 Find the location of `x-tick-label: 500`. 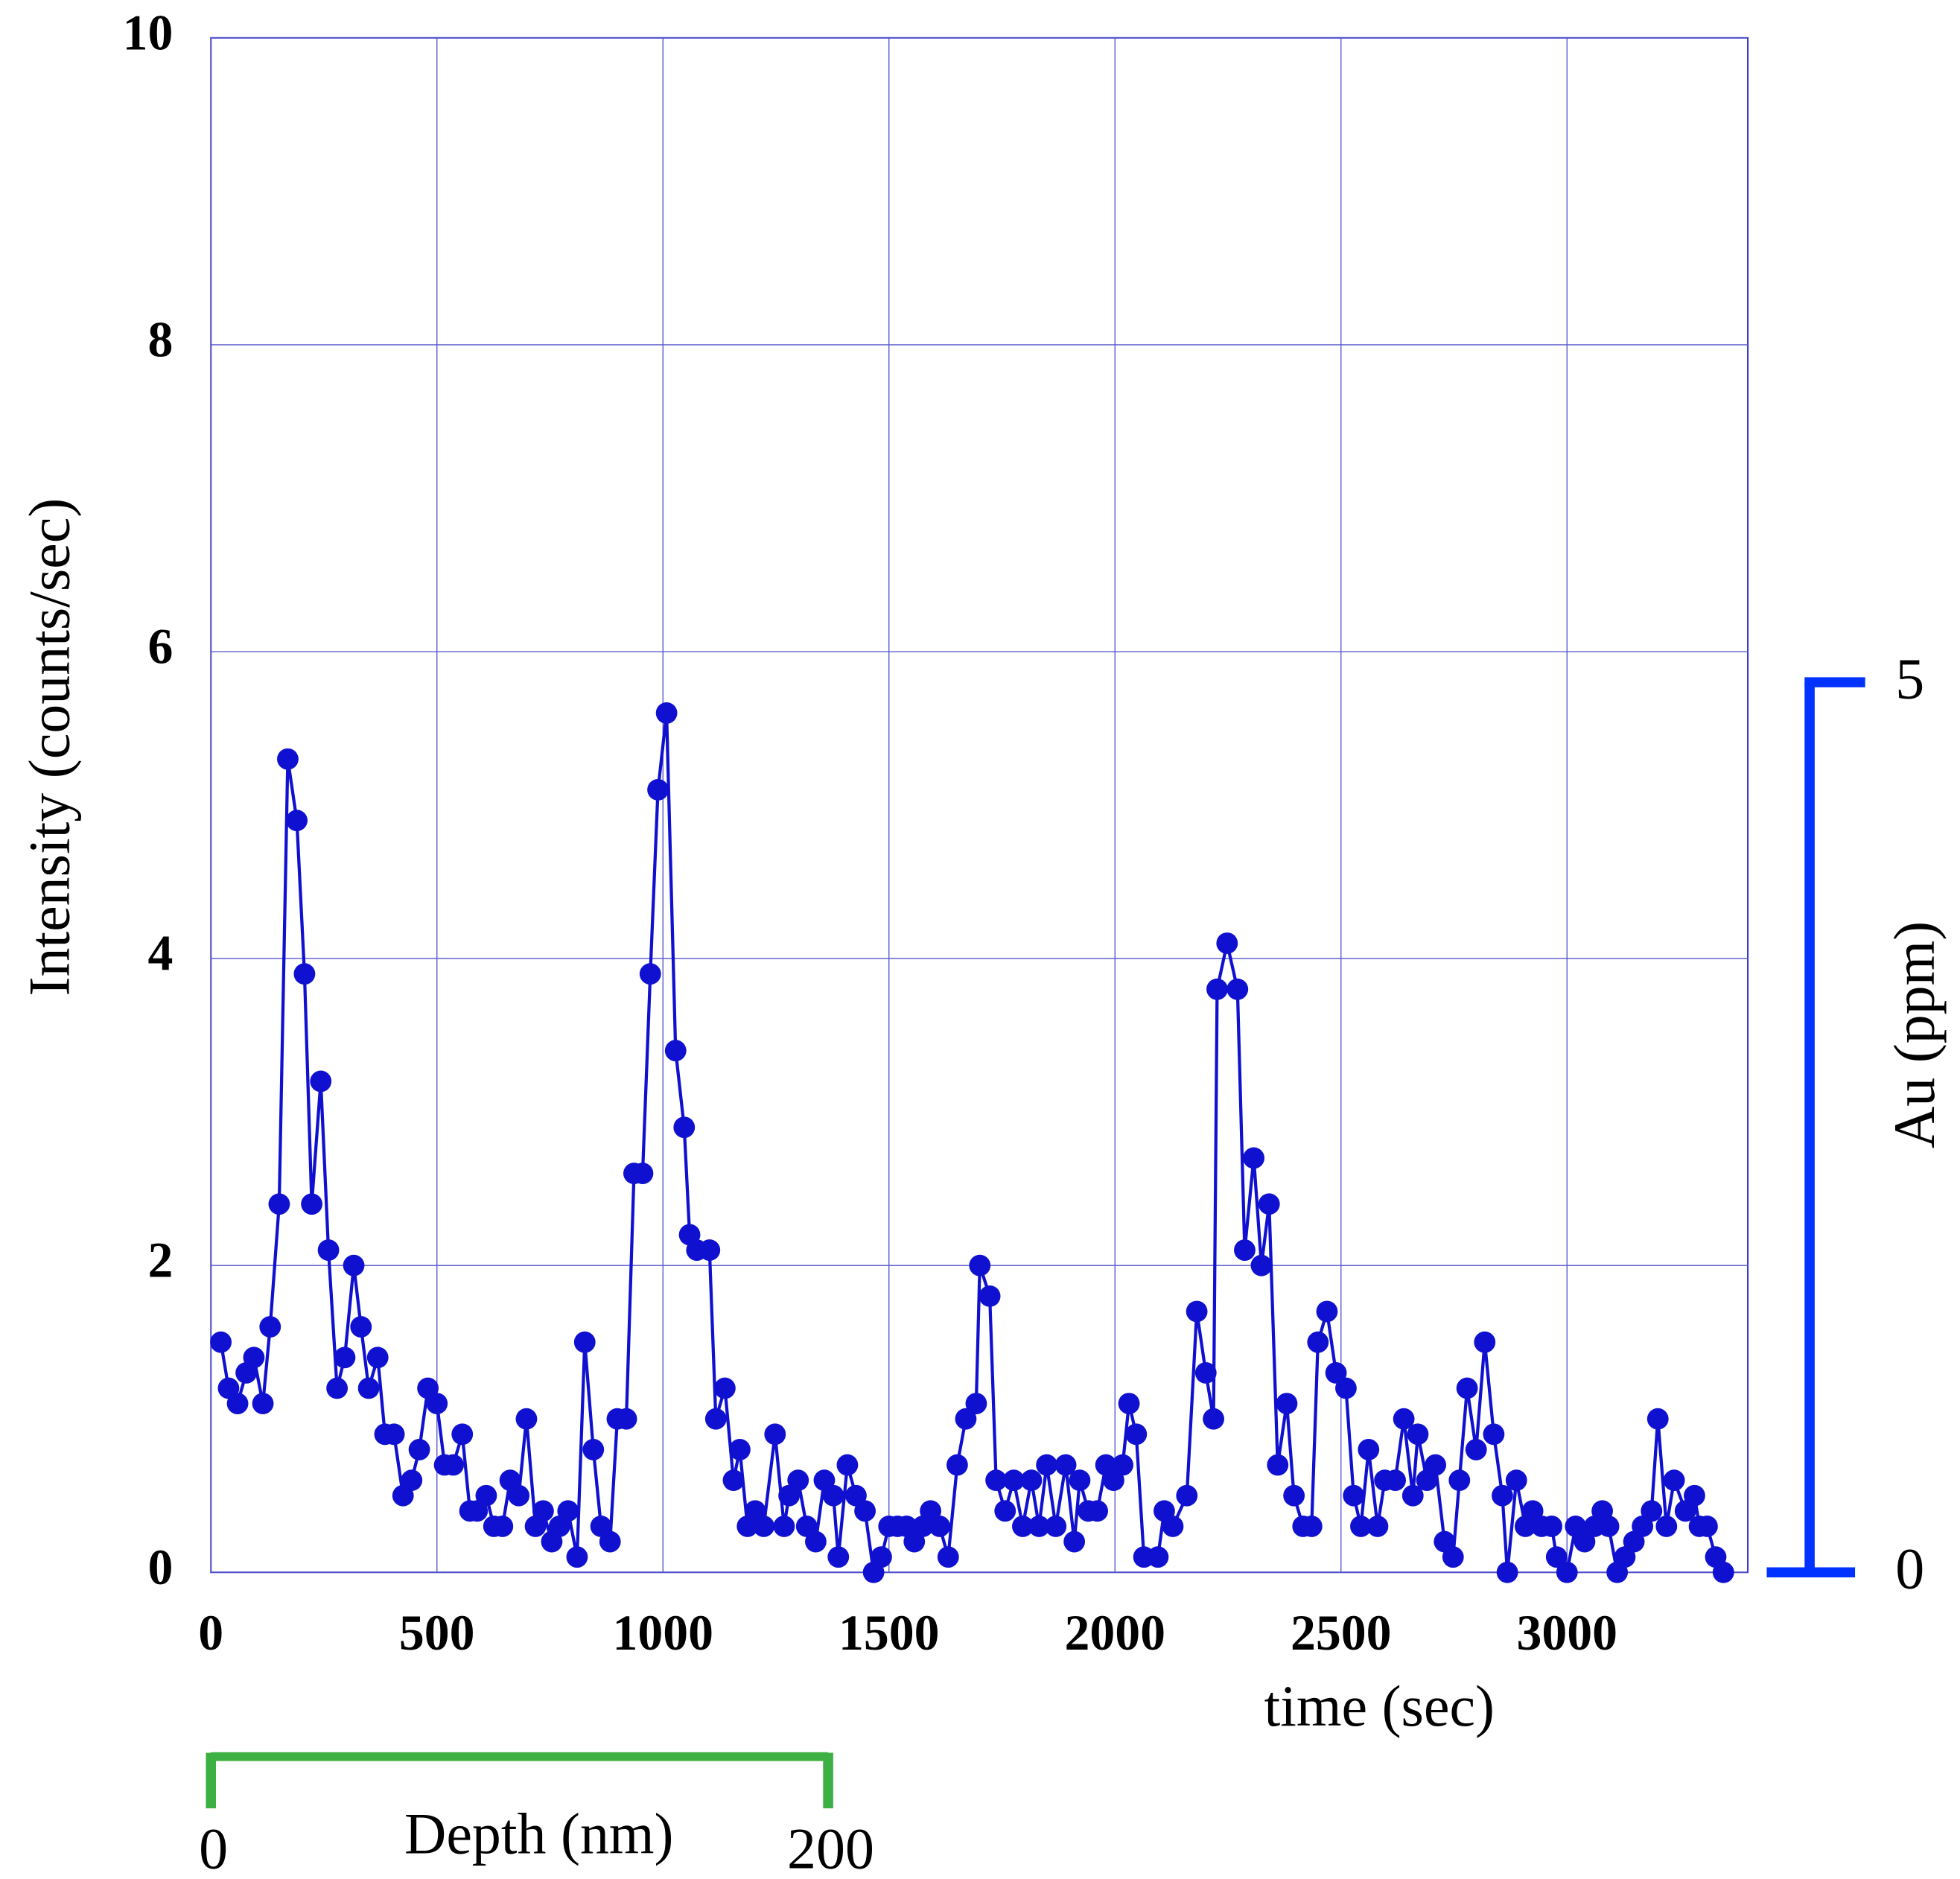

x-tick-label: 500 is located at coordinates (437, 1633).